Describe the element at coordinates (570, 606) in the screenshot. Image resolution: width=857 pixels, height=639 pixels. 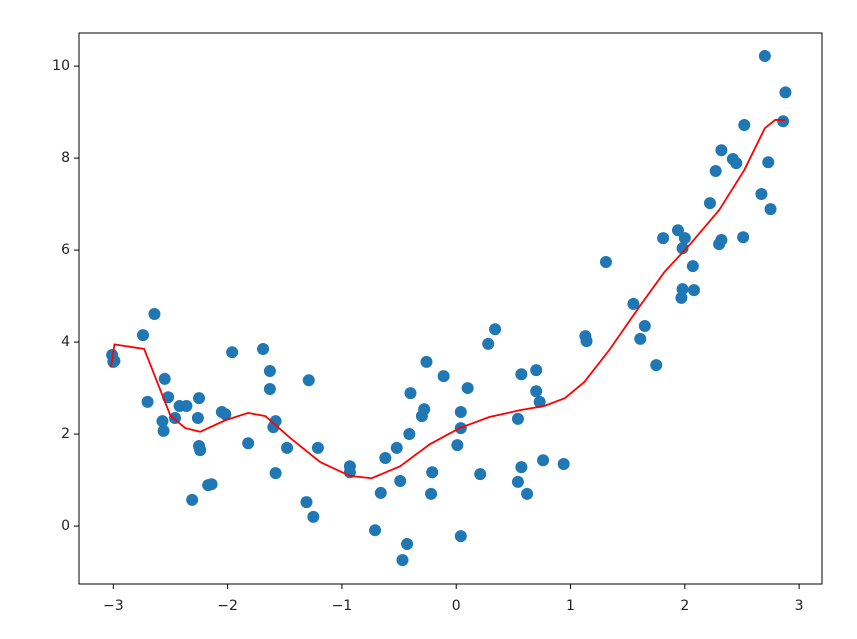
I see `x-tick-label: 1` at that location.